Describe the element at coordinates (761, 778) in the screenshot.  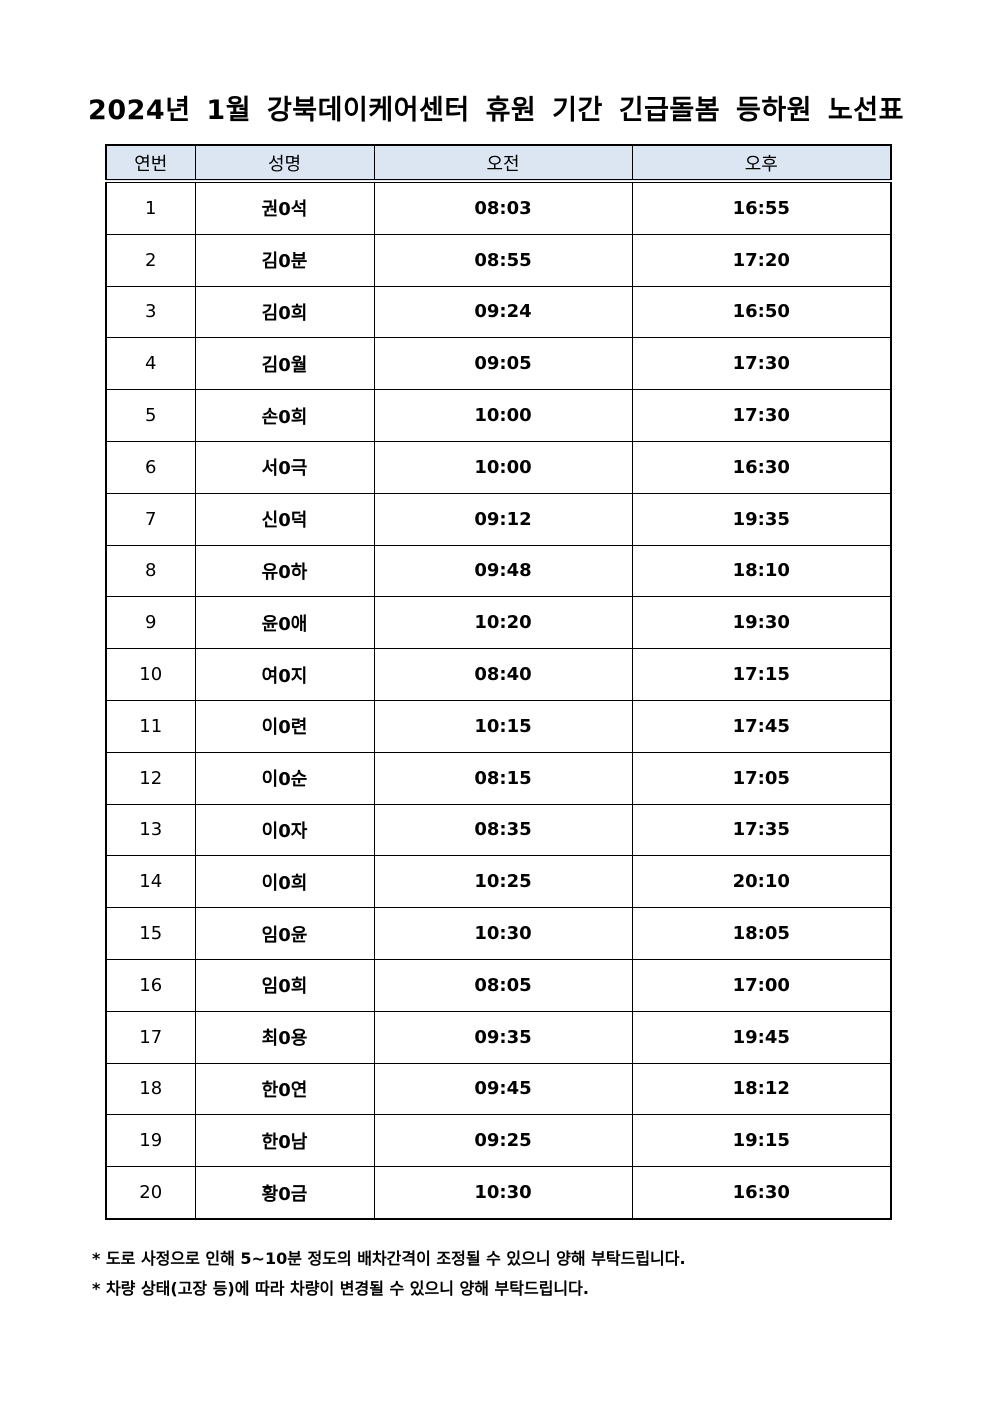
I see `row-afternoon-time: 17:05` at that location.